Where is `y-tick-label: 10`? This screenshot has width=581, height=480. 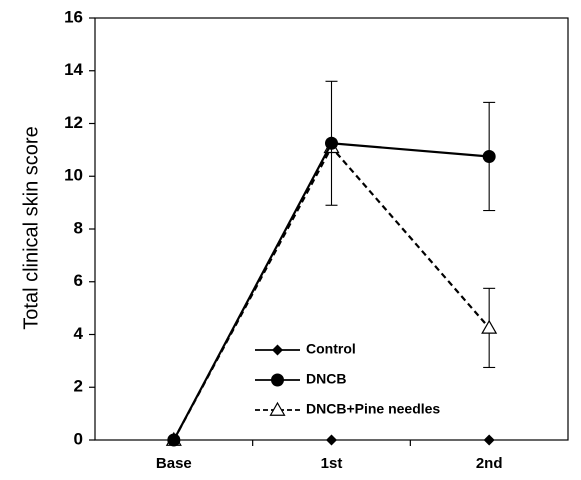
y-tick-label: 10 is located at coordinates (73, 175).